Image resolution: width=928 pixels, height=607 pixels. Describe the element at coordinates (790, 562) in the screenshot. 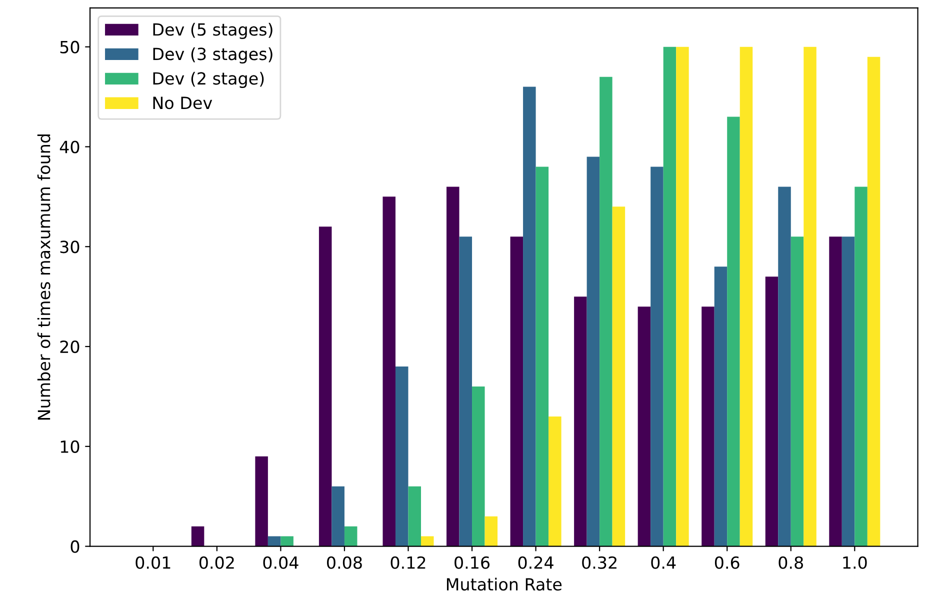

I see `x-tick-label: 0.8` at that location.